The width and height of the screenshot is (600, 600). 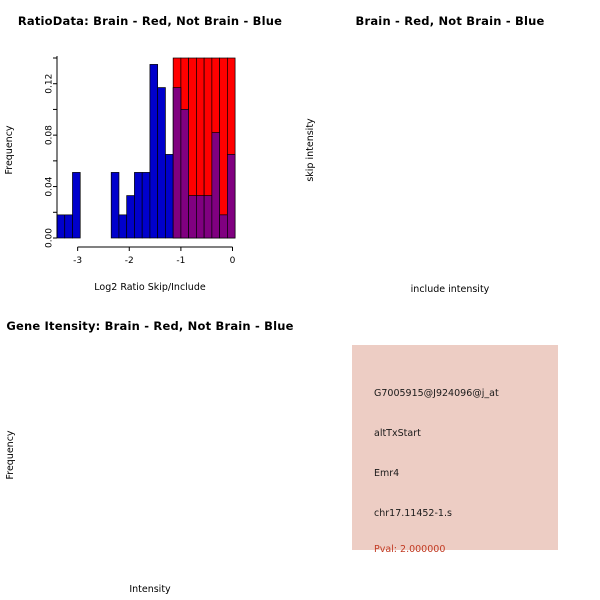 What do you see at coordinates (10, 454) in the screenshot?
I see `gene-intensity-y-label: Frequency` at bounding box center [10, 454].